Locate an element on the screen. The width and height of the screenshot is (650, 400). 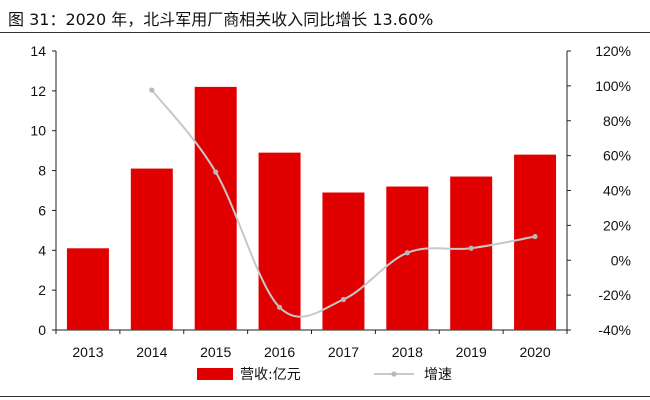
x-tick-label: 2015 is located at coordinates (215, 352).